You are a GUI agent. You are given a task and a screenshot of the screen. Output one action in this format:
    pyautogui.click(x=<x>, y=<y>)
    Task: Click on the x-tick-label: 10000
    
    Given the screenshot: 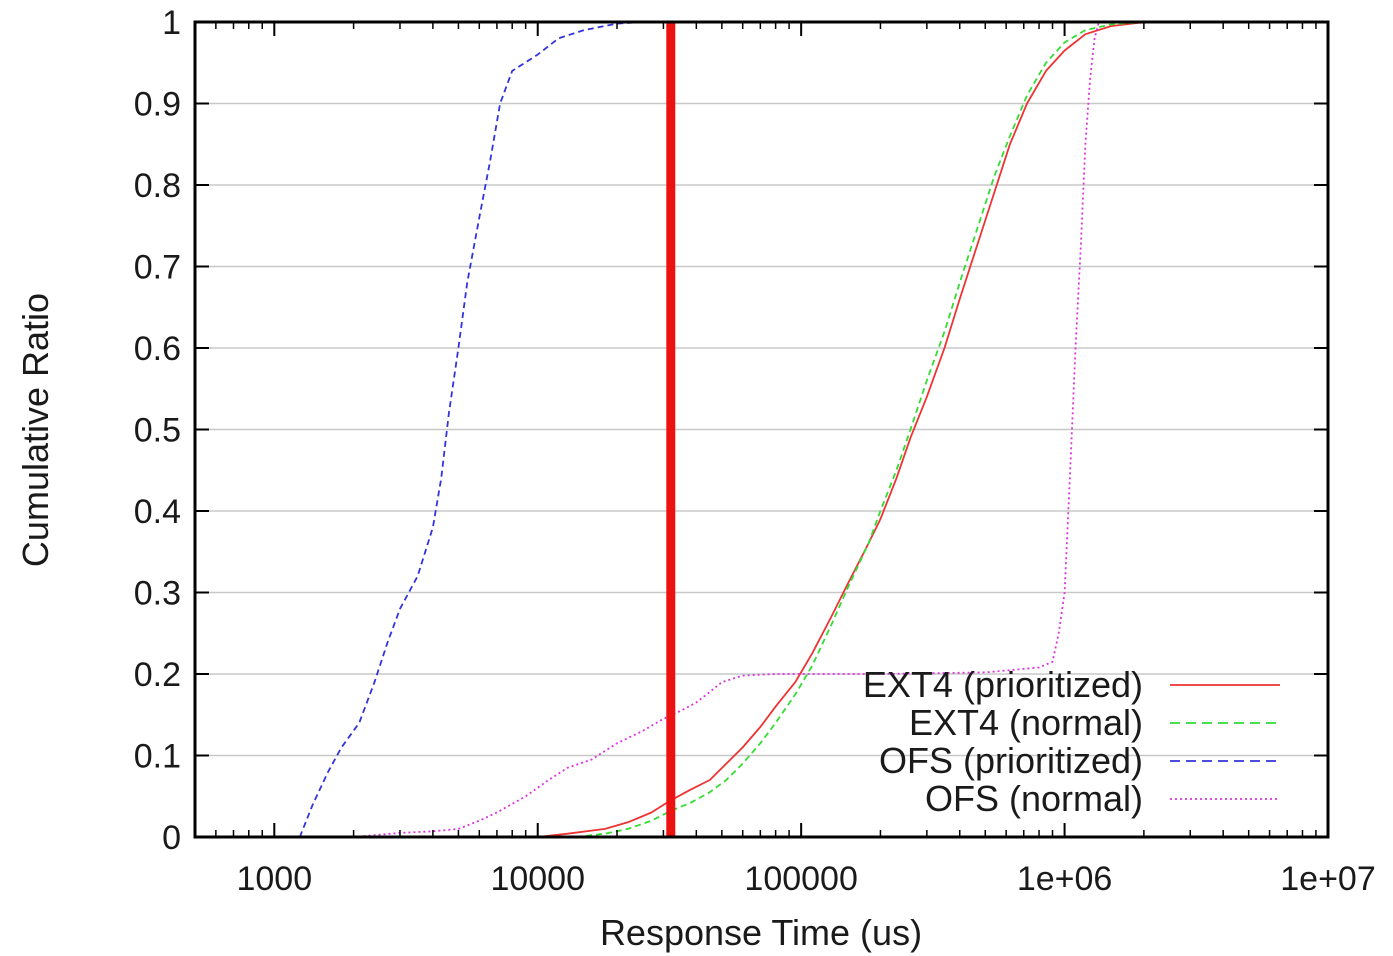 What is the action you would take?
    pyautogui.click(x=537, y=879)
    